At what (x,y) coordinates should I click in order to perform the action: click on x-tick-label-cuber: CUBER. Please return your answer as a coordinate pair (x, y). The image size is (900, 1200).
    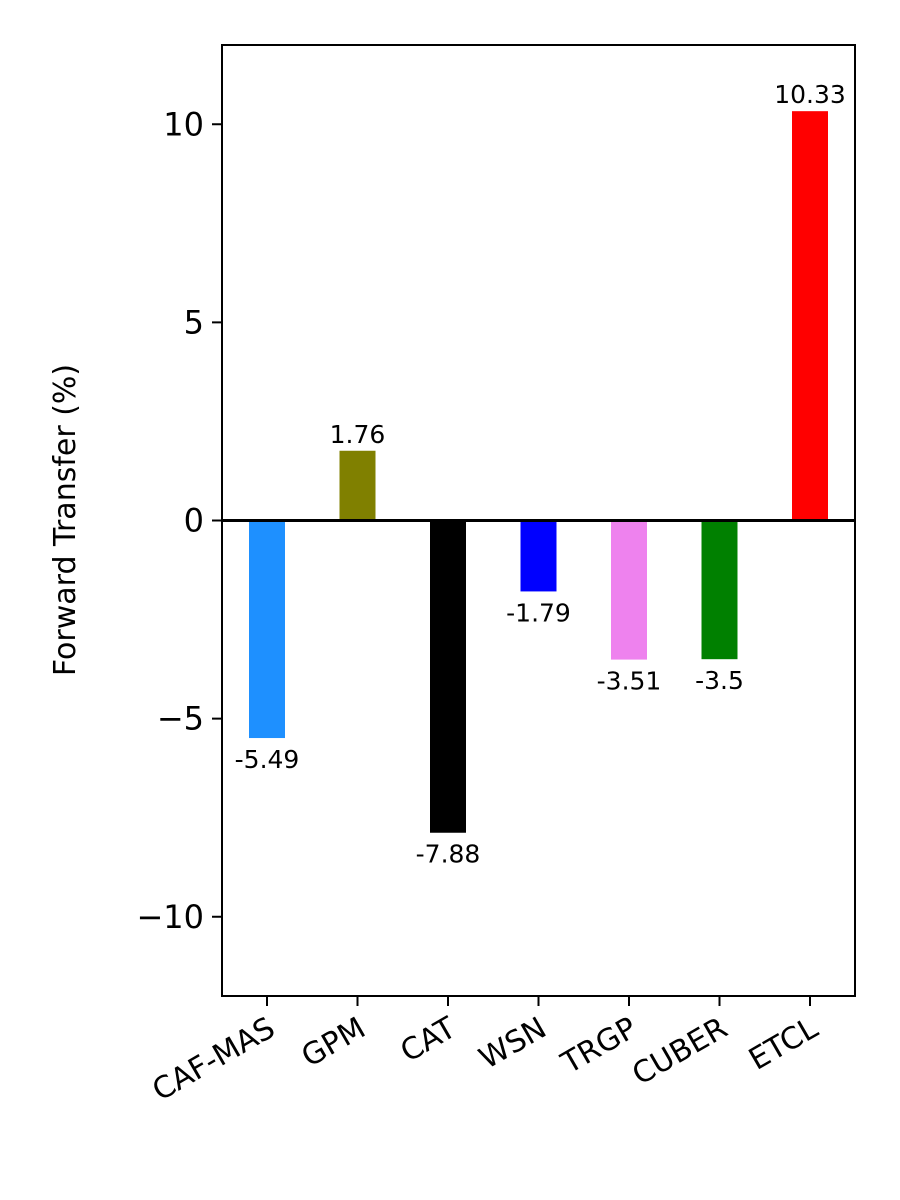
    Looking at the image, I should click on (680, 1052).